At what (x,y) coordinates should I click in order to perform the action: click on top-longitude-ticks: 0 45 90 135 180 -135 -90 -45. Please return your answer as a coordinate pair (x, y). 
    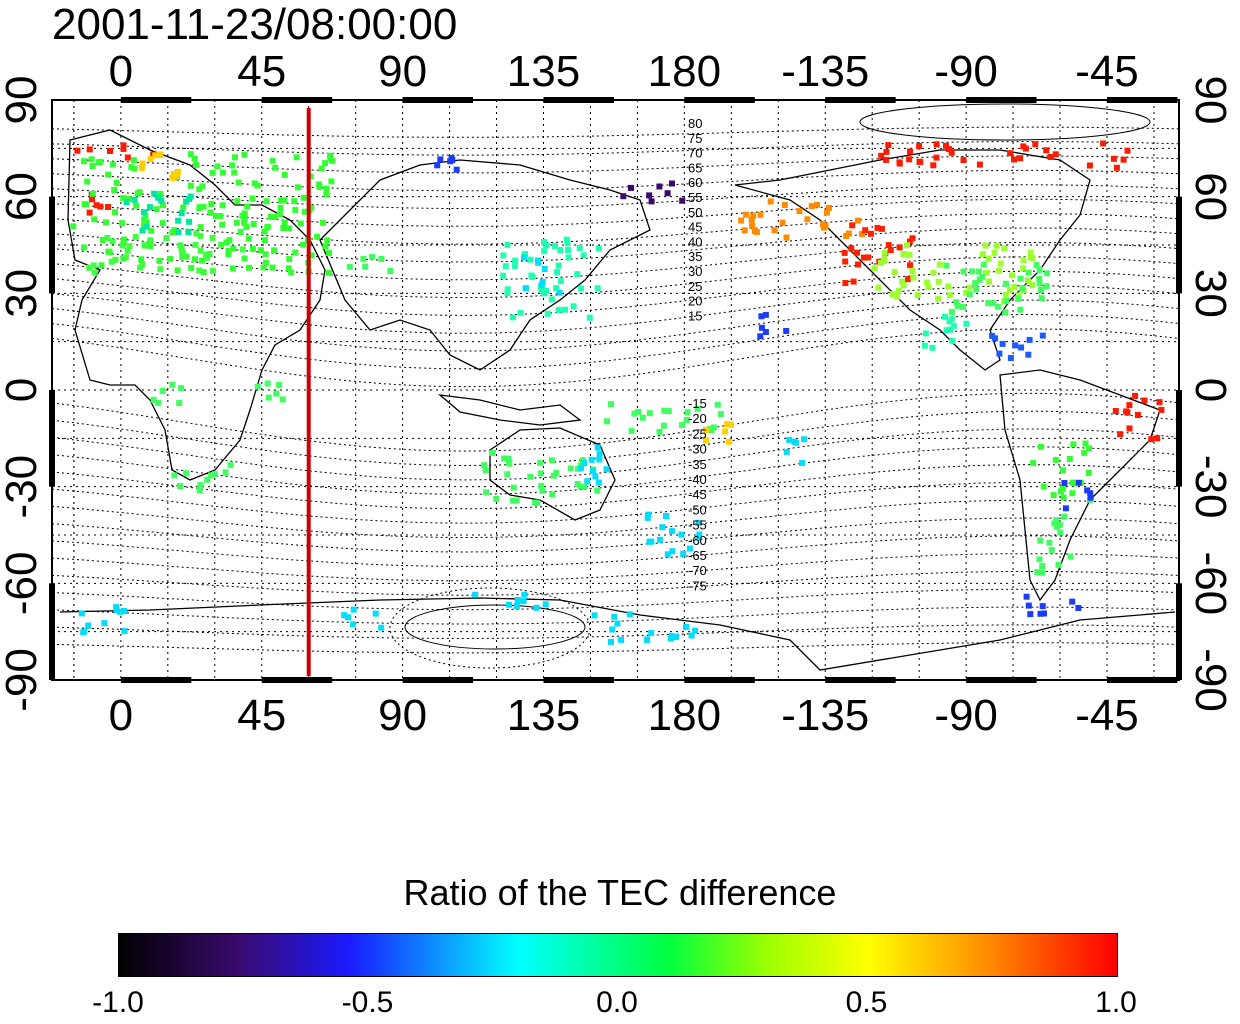
    Looking at the image, I should click on (624, 71).